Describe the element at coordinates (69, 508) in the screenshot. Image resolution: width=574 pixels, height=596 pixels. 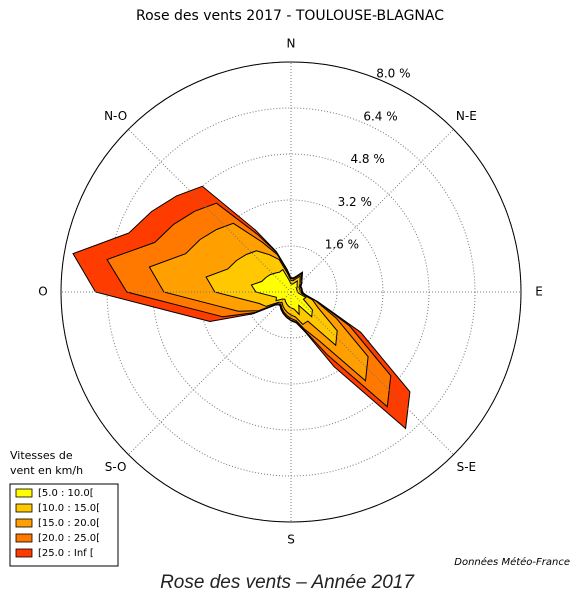
I see `legend-label: [10.0 : 15.0[` at that location.